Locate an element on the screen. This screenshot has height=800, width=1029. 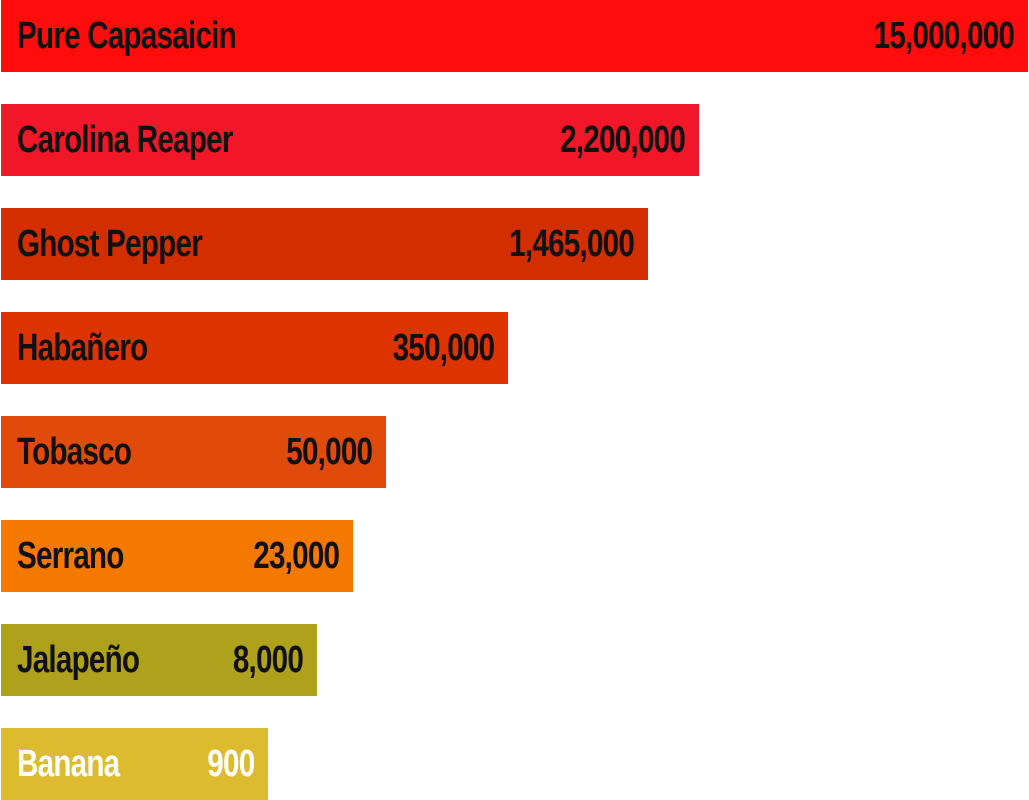
bar-label-5: Serrano is located at coordinates (70, 556).